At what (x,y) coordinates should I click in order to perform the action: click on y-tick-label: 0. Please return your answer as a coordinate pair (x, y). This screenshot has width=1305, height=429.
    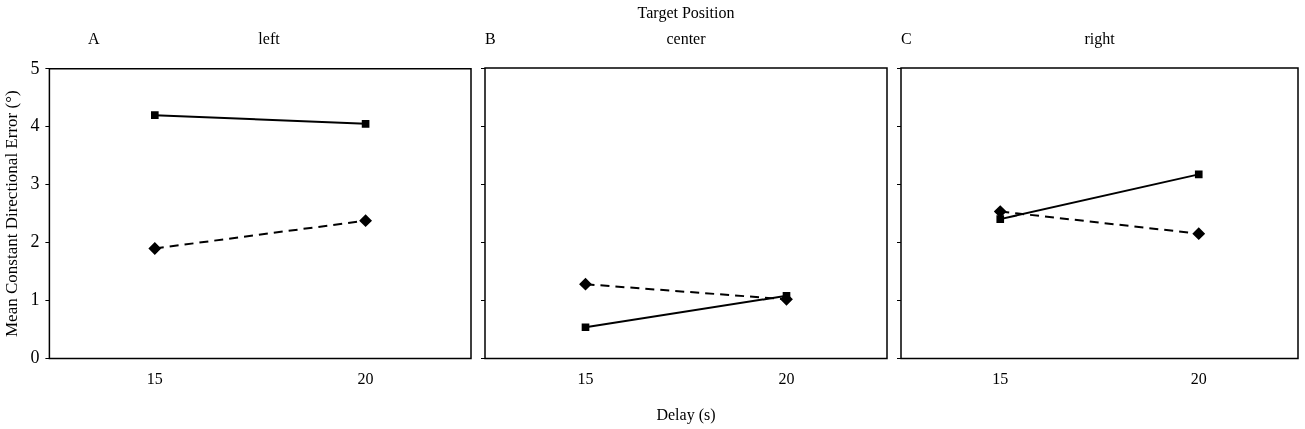
    Looking at the image, I should click on (35, 357).